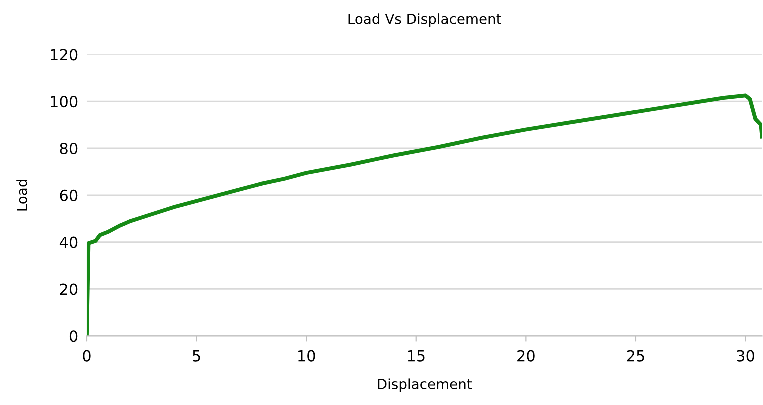  What do you see at coordinates (64, 102) in the screenshot?
I see `y-tick-label: 100` at bounding box center [64, 102].